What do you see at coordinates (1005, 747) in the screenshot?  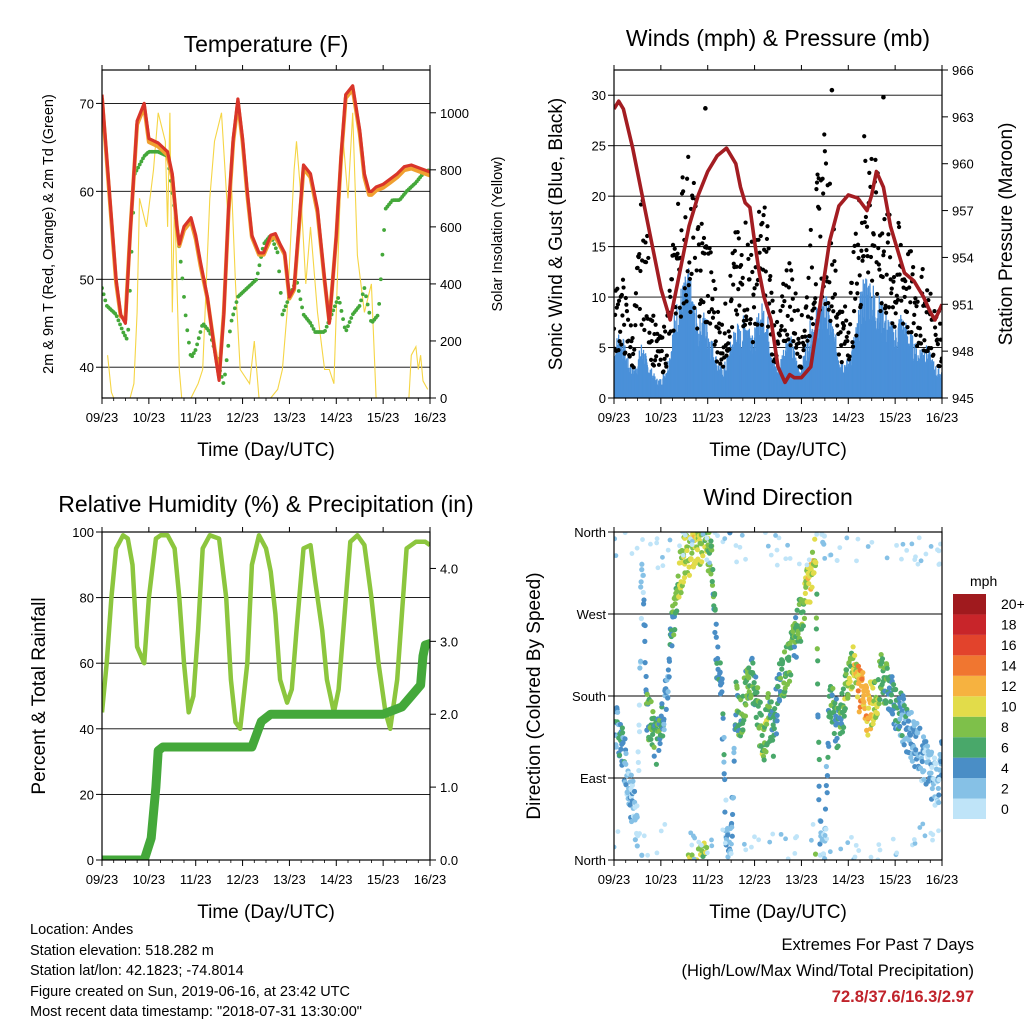 I see `colorbar-label: 6` at bounding box center [1005, 747].